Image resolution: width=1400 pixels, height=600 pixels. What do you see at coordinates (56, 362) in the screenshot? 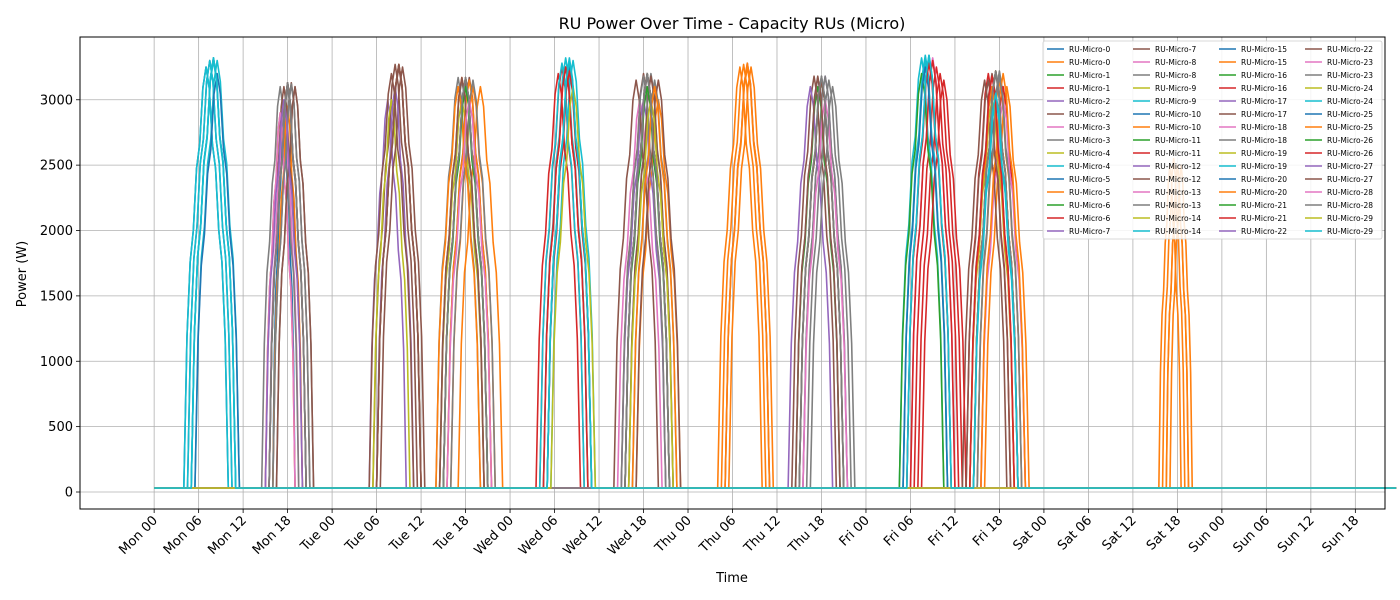
I see `y-tick-label: 1000` at bounding box center [56, 362].